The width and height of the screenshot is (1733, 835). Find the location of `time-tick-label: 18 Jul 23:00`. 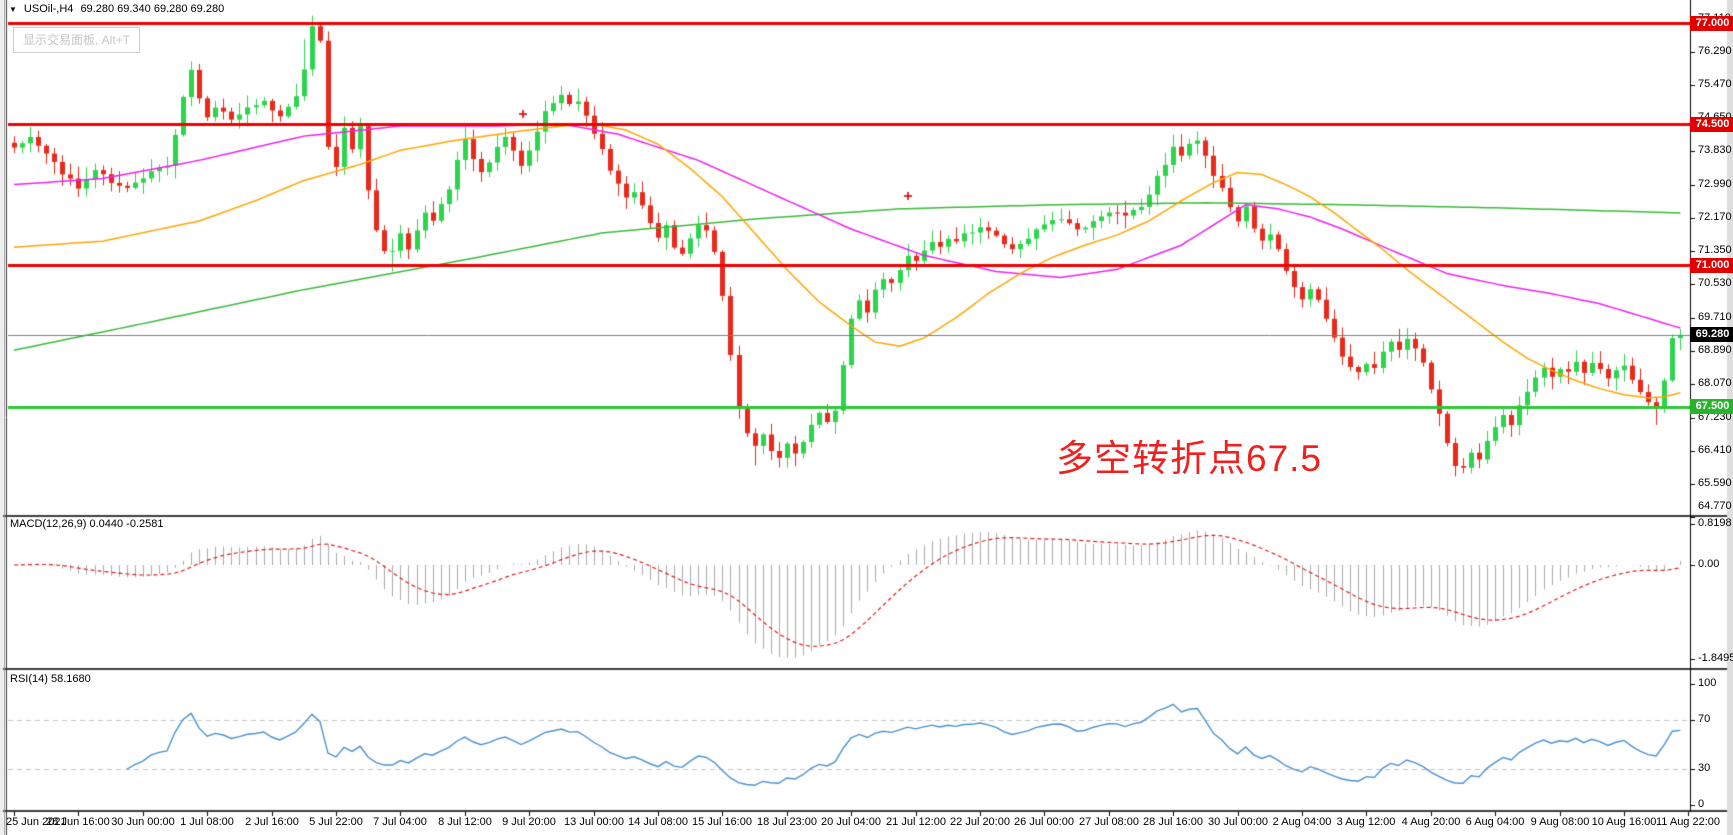

time-tick-label: 18 Jul 23:00 is located at coordinates (787, 822).